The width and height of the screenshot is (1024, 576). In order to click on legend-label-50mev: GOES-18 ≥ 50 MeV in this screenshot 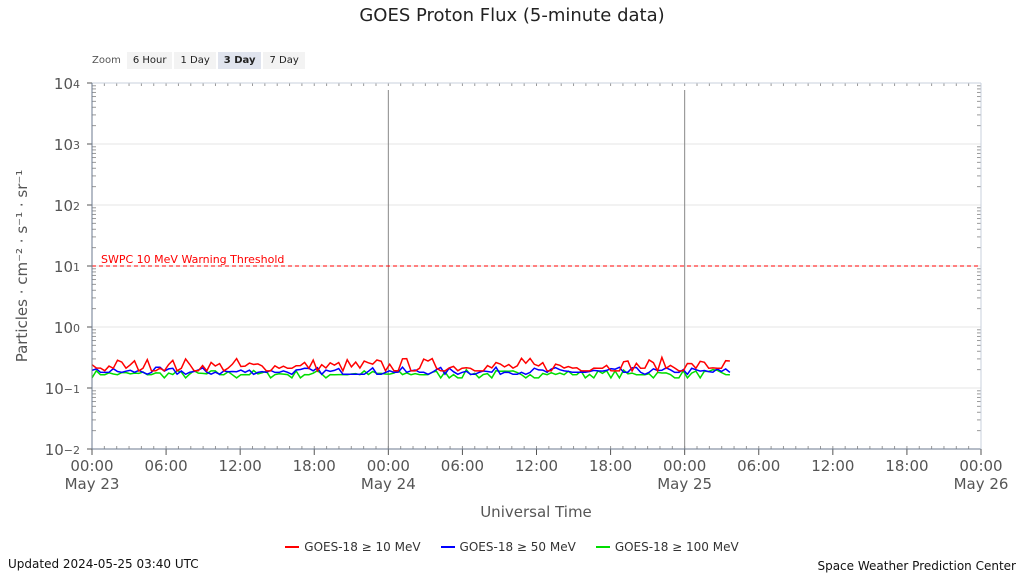, I will do `click(517, 547)`.